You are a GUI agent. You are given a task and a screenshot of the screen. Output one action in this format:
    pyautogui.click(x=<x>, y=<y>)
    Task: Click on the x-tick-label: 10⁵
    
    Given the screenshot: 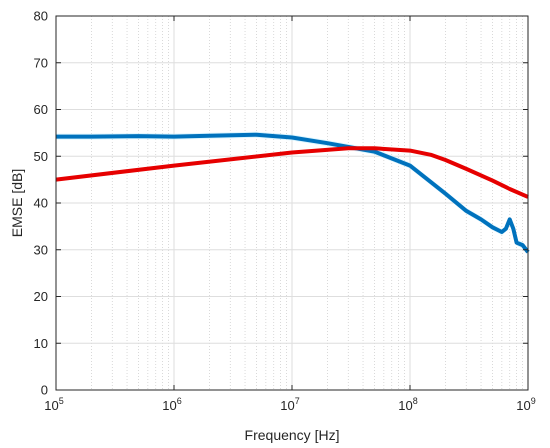 What is the action you would take?
    pyautogui.click(x=53, y=404)
    